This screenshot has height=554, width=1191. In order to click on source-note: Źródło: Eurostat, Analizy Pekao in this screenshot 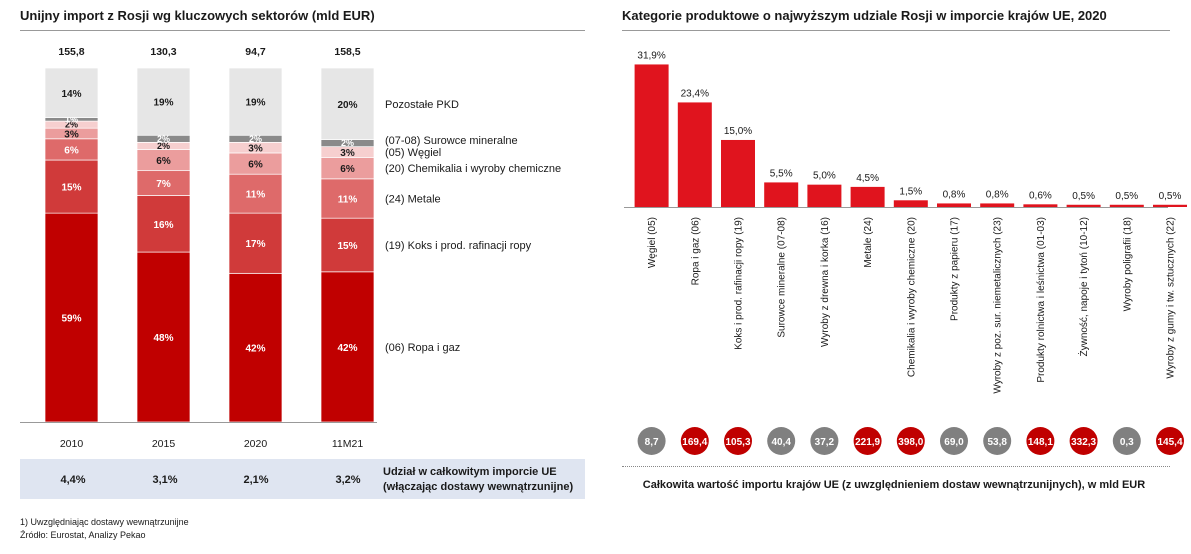, I will do `click(83, 535)`.